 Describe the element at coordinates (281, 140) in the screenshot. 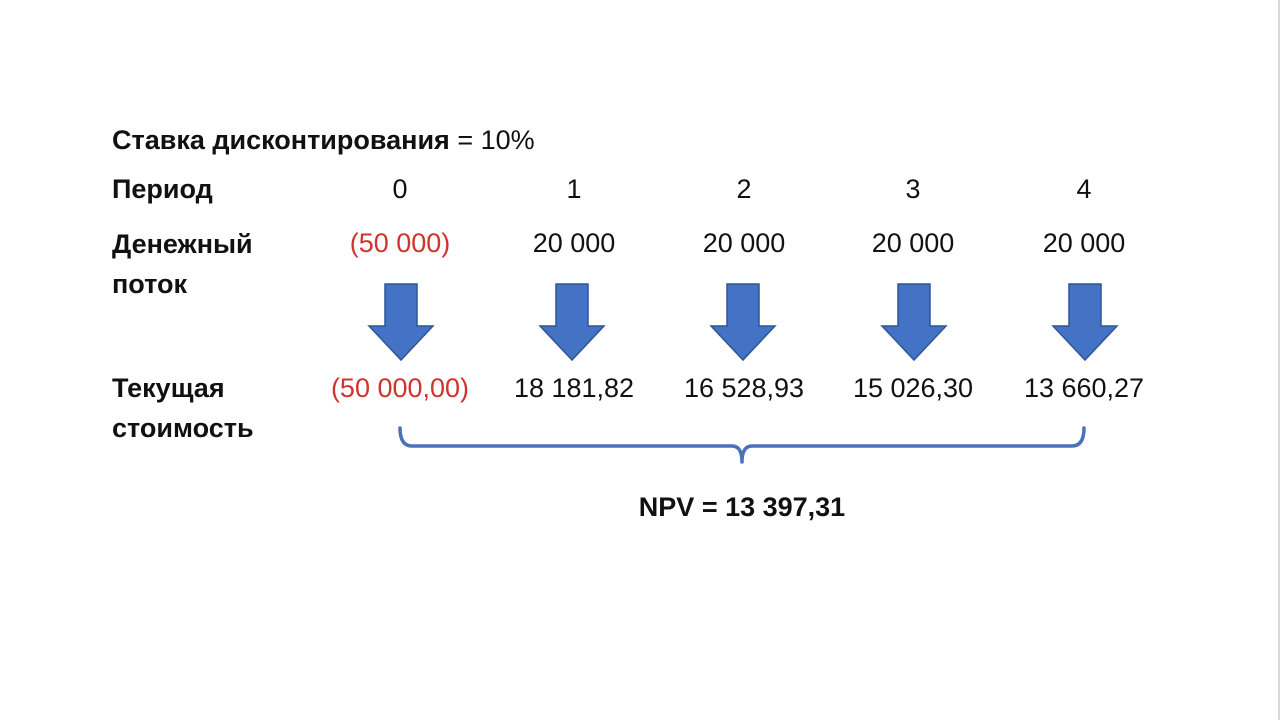

I see `discount-rate-label: Ставка дисконтирования` at that location.